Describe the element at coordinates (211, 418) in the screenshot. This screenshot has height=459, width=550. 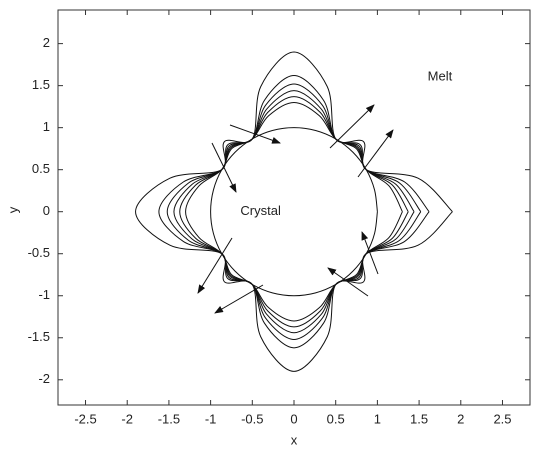
I see `x-tick-label: -1` at that location.